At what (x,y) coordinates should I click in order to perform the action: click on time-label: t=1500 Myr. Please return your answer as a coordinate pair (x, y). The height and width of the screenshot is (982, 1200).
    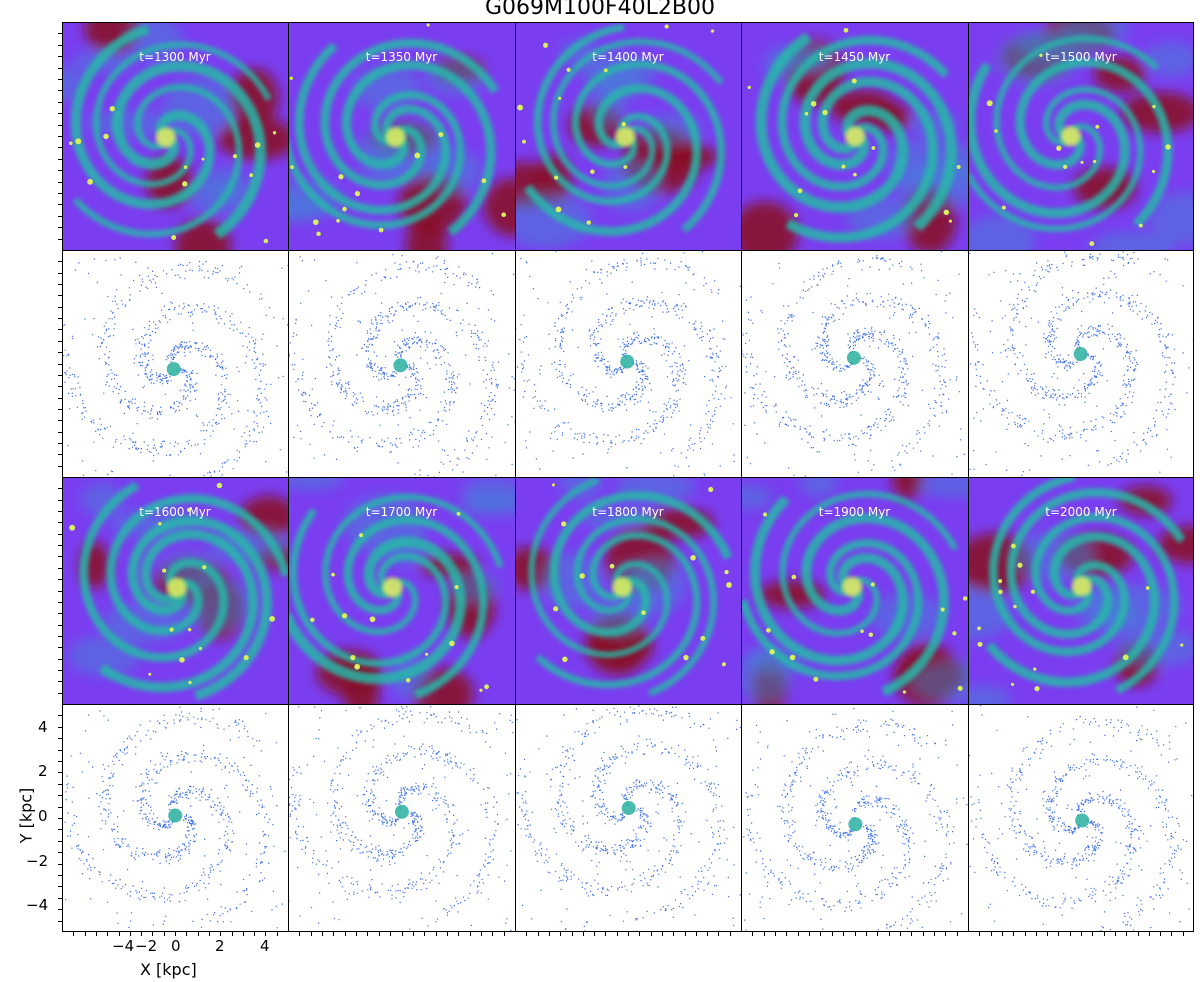
    Looking at the image, I should click on (1081, 57).